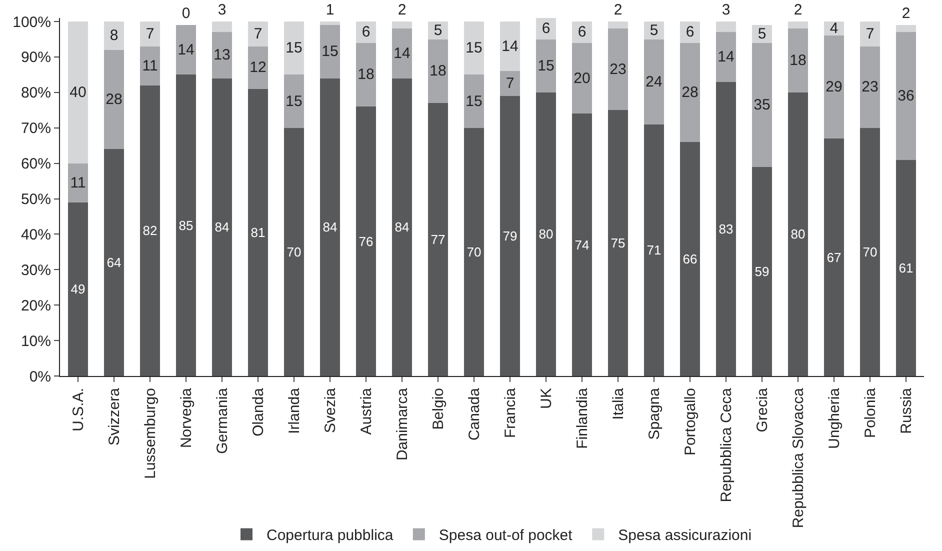 Image resolution: width=942 pixels, height=551 pixels. Describe the element at coordinates (474, 414) in the screenshot. I see `x-tick-label: Canada` at that location.